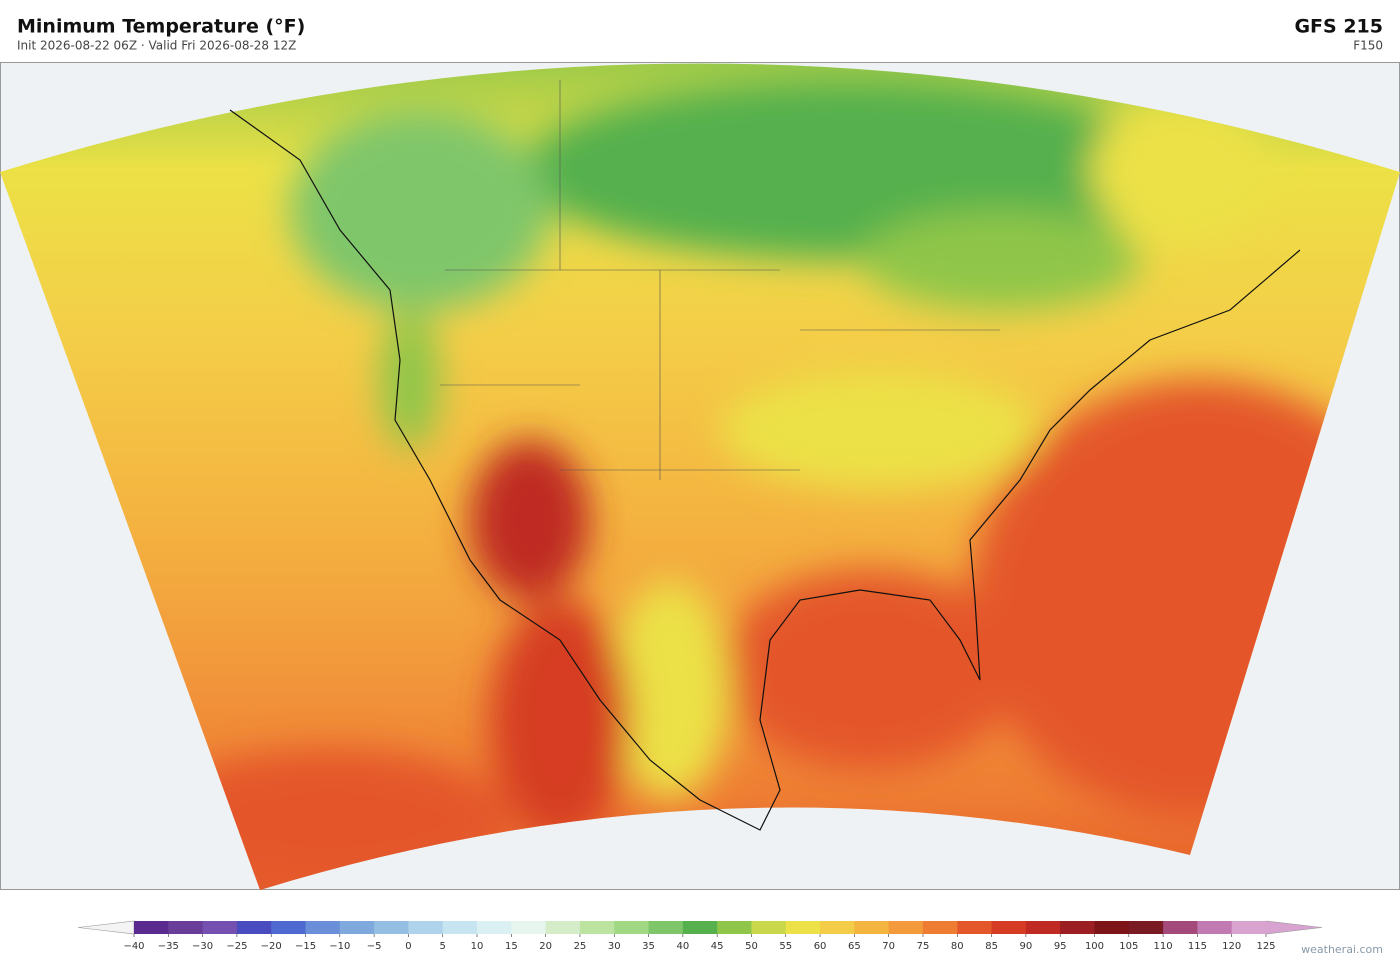  Describe the element at coordinates (1060, 946) in the screenshot. I see `colorbar-tick-label: 95` at that location.